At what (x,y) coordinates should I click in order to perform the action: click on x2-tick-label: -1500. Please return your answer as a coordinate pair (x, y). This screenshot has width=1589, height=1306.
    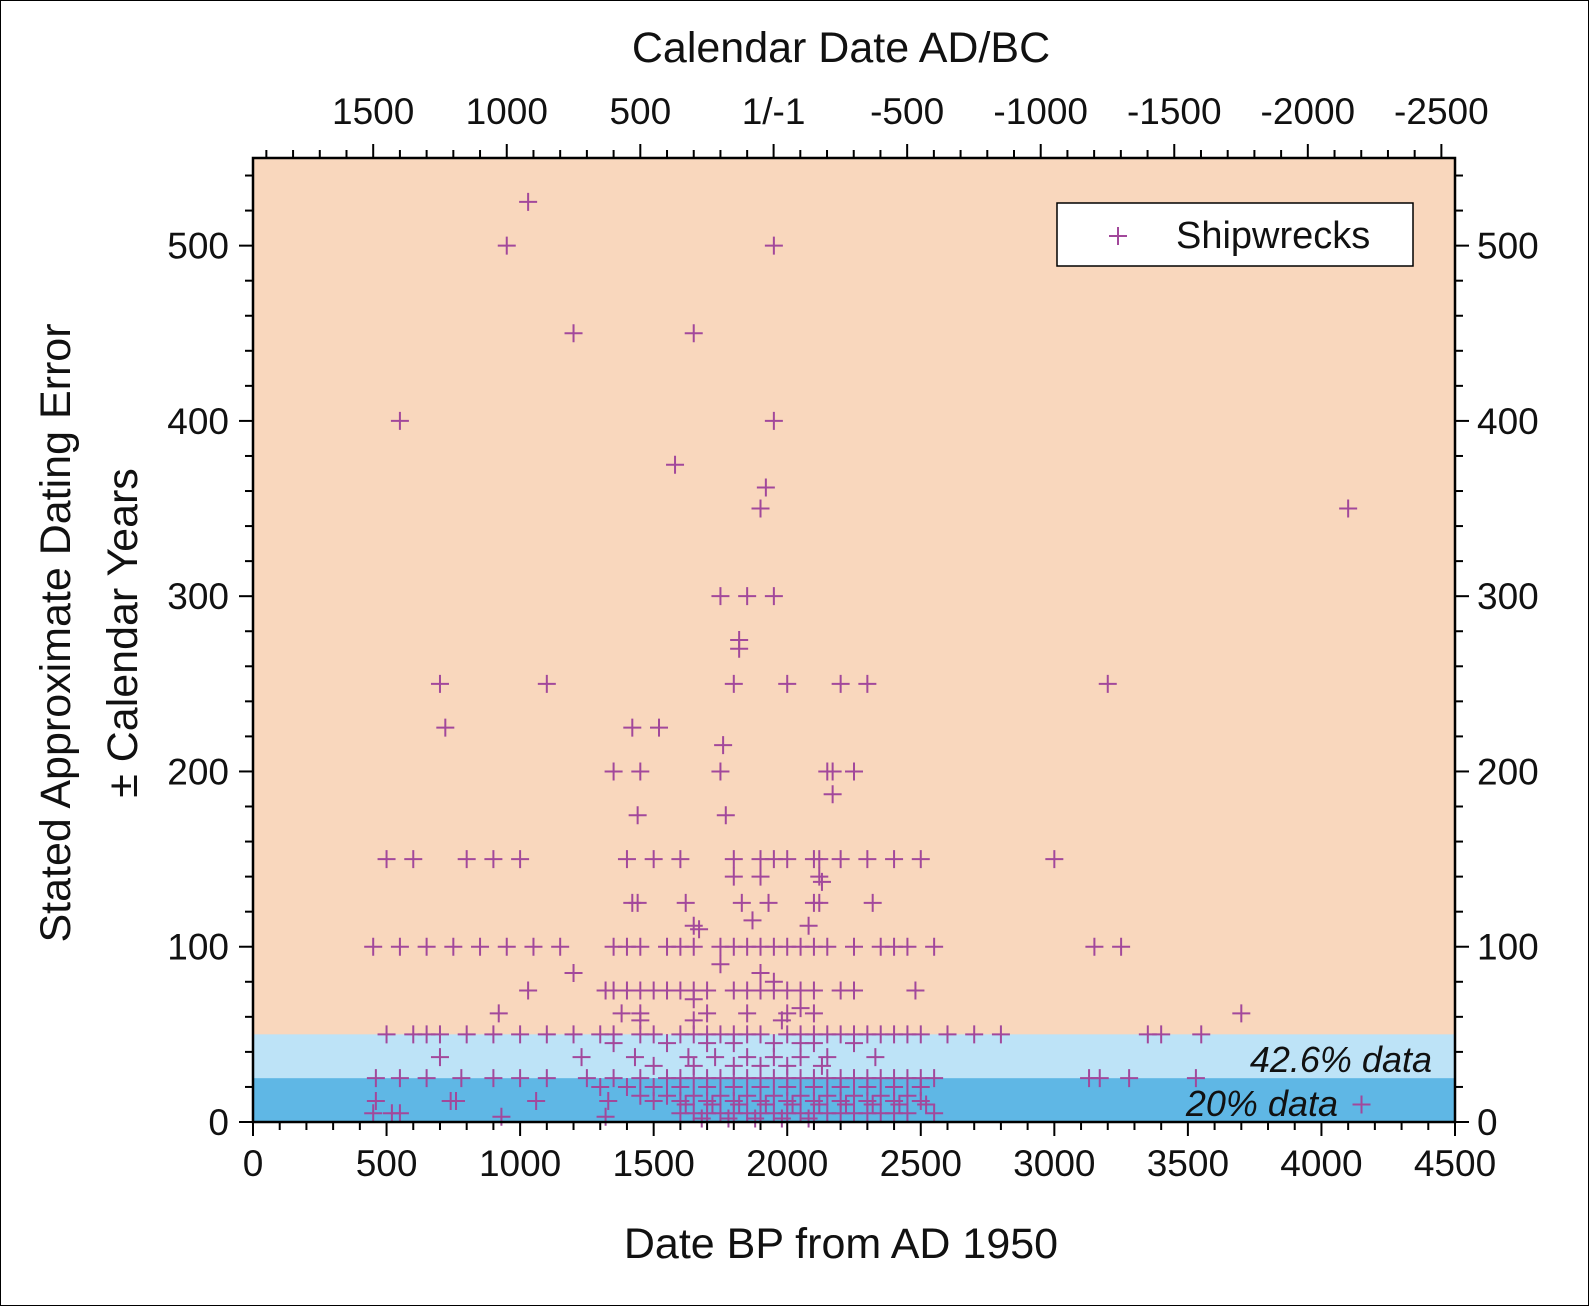
    Looking at the image, I should click on (1174, 111).